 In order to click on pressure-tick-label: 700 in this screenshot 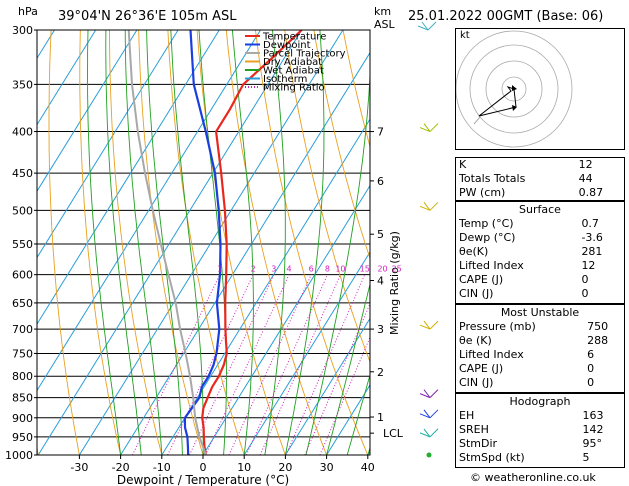, I will do `click(22, 329)`.